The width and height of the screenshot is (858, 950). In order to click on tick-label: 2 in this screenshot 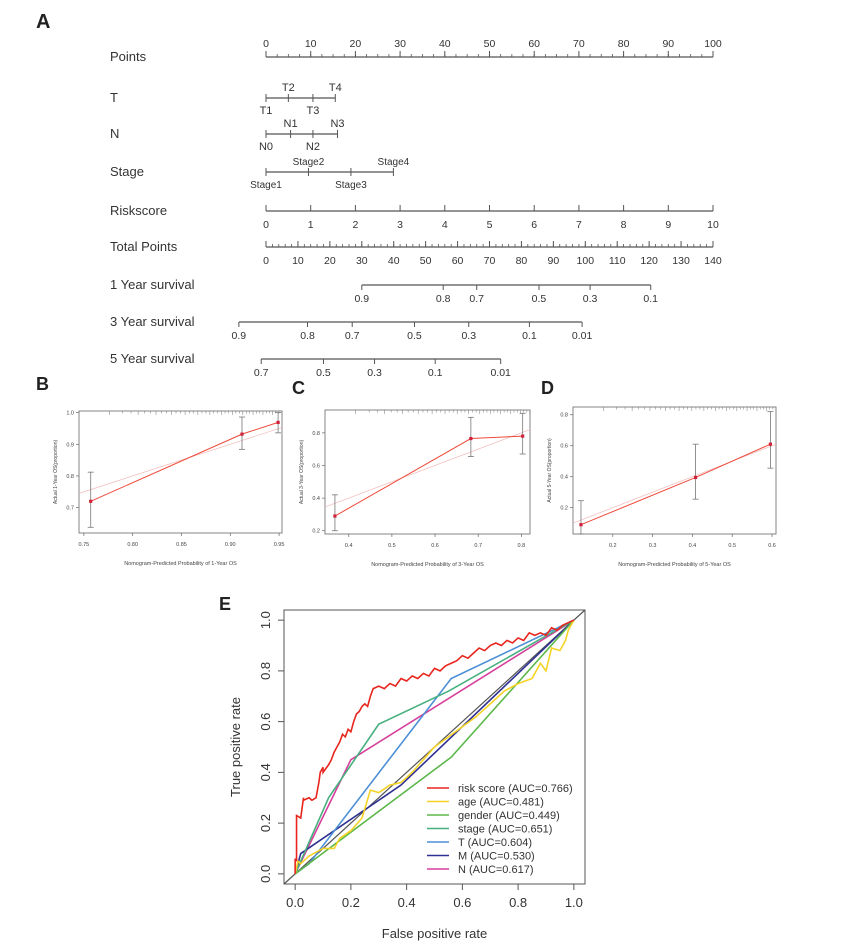, I will do `click(355, 225)`.